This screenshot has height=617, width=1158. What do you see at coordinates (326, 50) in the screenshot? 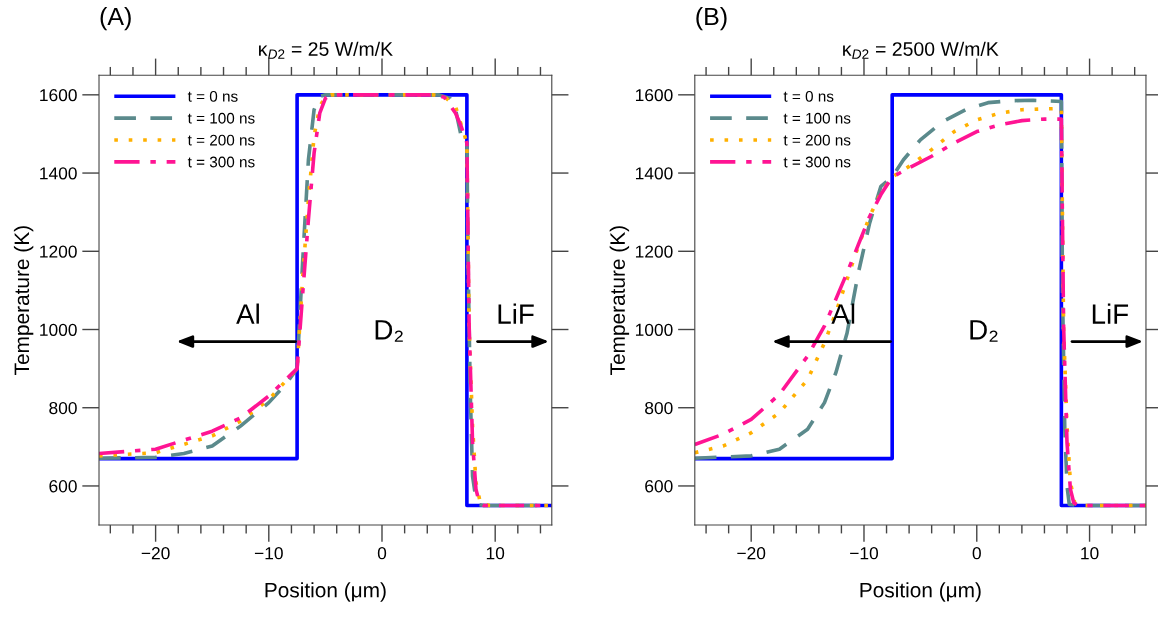
I see `chart-title: κ$_{D2}$ = 25 W/m/K` at bounding box center [326, 50].